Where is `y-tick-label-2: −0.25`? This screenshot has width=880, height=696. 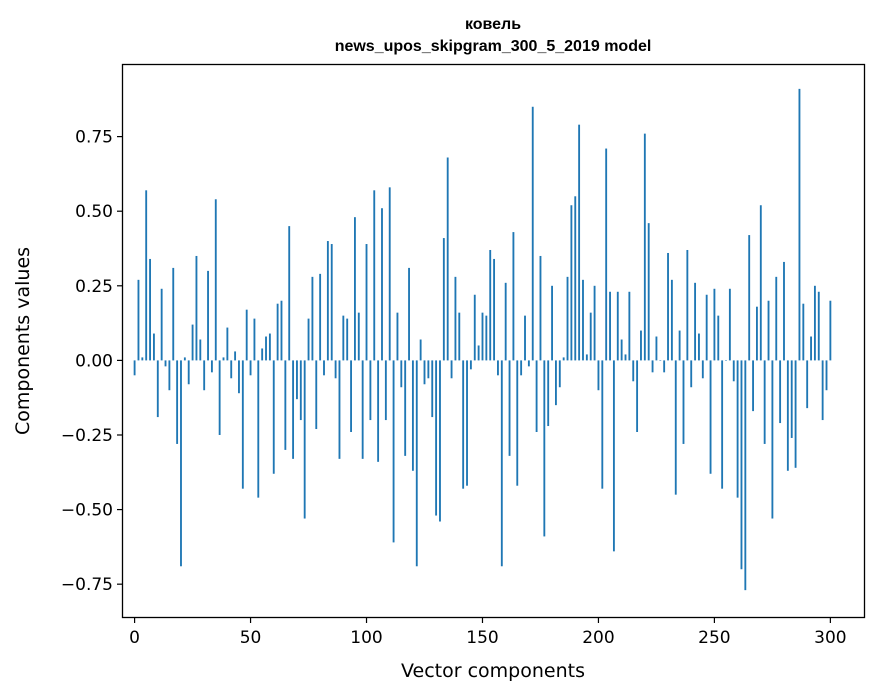 y-tick-label-2: −0.25 is located at coordinates (87, 436).